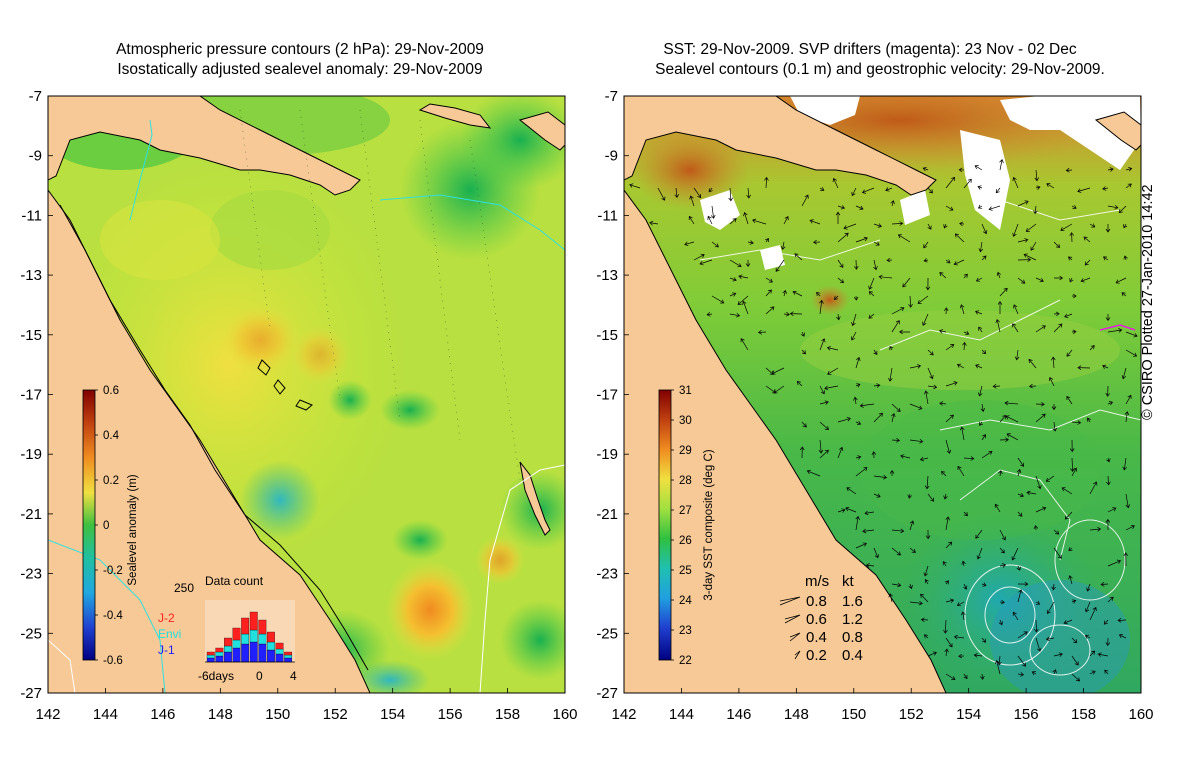 The height and width of the screenshot is (780, 1200). I want to click on y-tick-label-right-8: -23, so click(607, 574).